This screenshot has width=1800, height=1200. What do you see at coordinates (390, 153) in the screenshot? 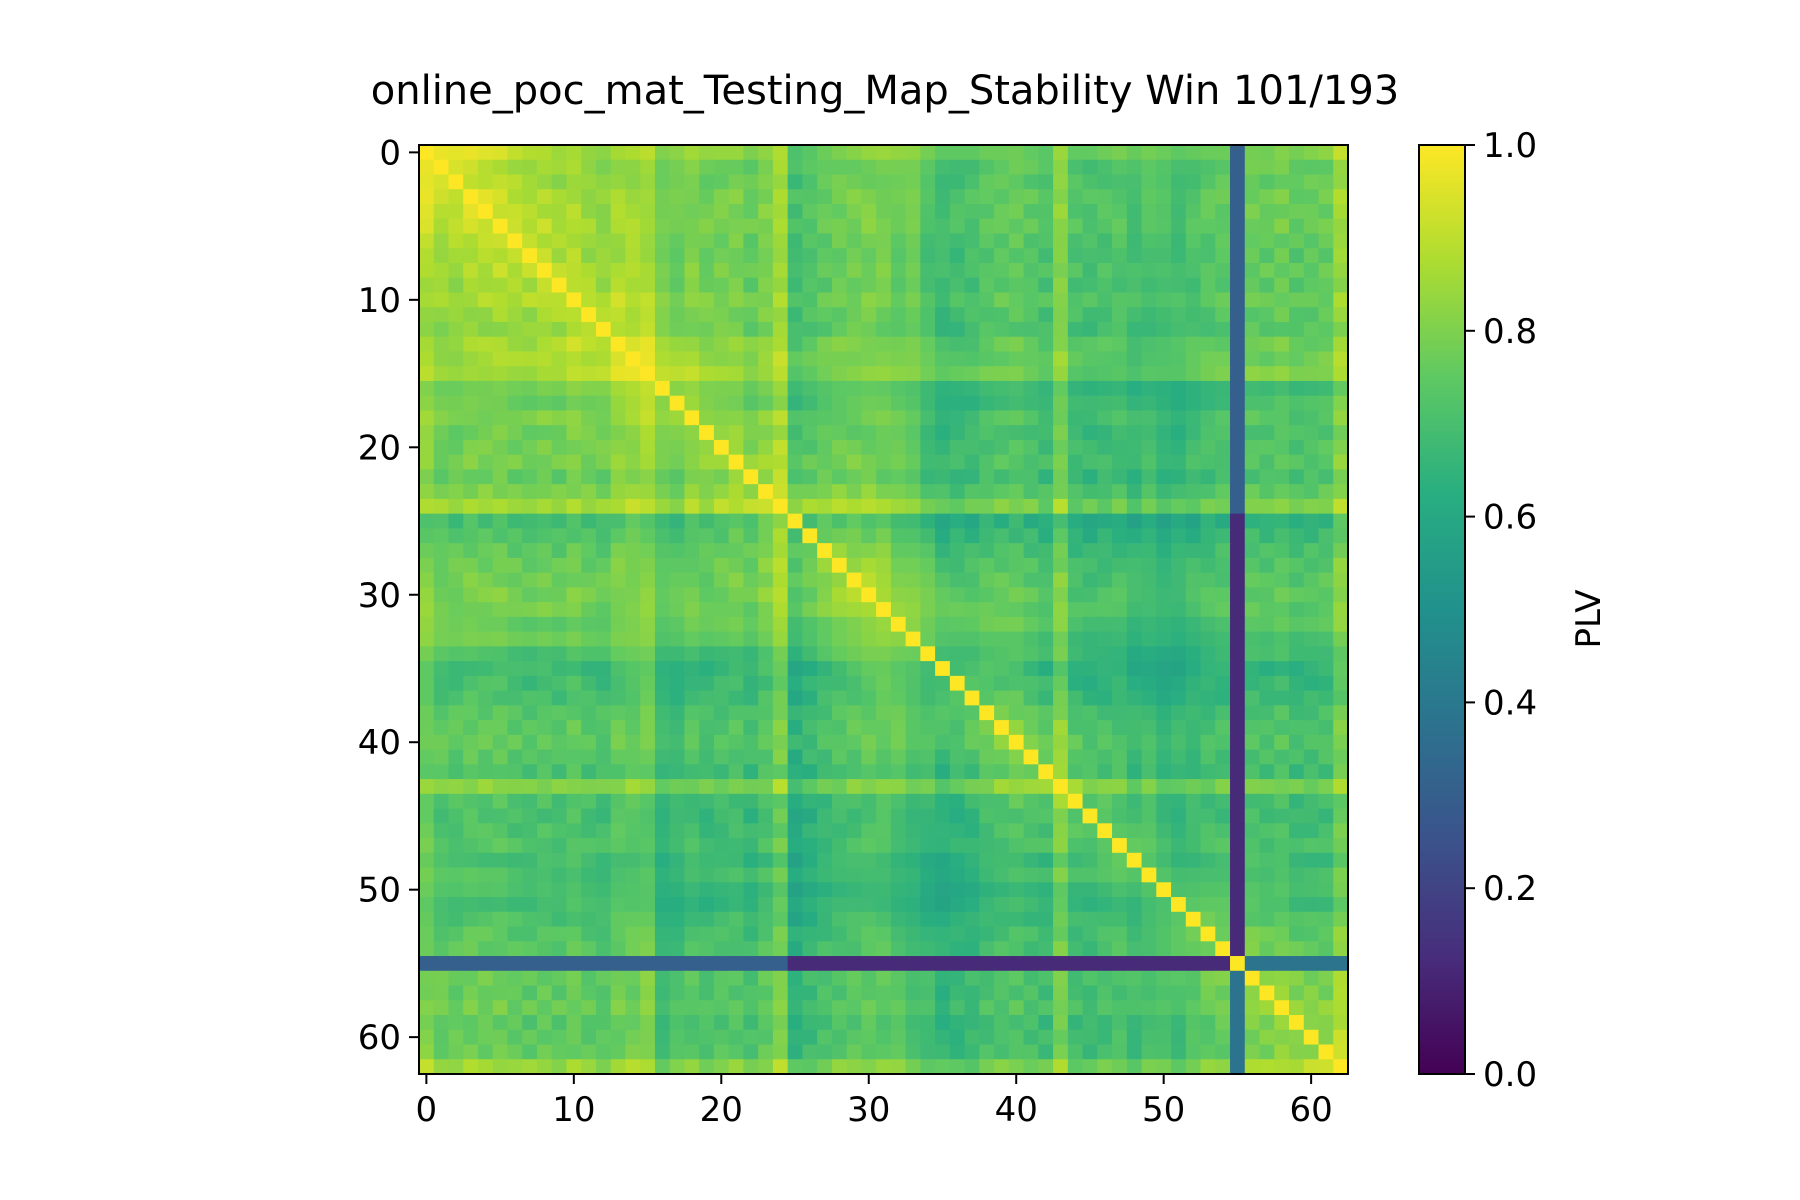
I see `y-tick-label: 0` at bounding box center [390, 153].